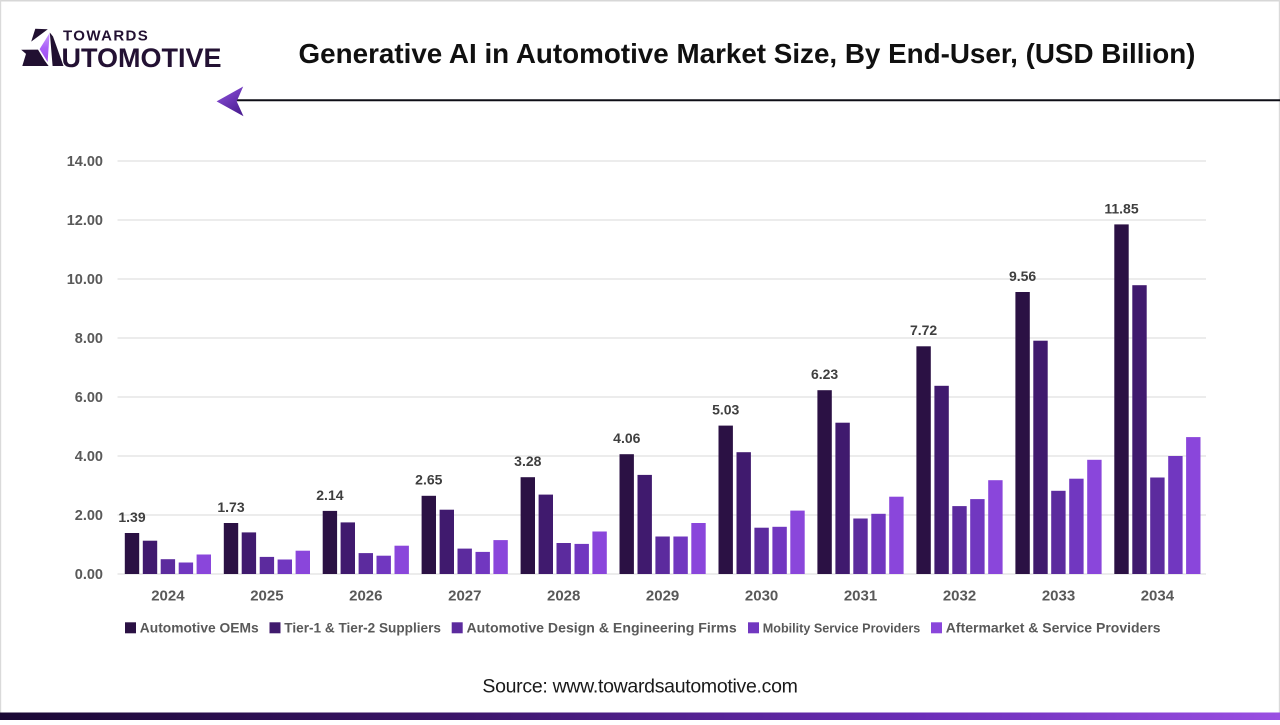  Describe the element at coordinates (1053, 627) in the screenshot. I see `svg-text:Aftermarket & Service Provider: Aftermarket & Service Providers` at that location.